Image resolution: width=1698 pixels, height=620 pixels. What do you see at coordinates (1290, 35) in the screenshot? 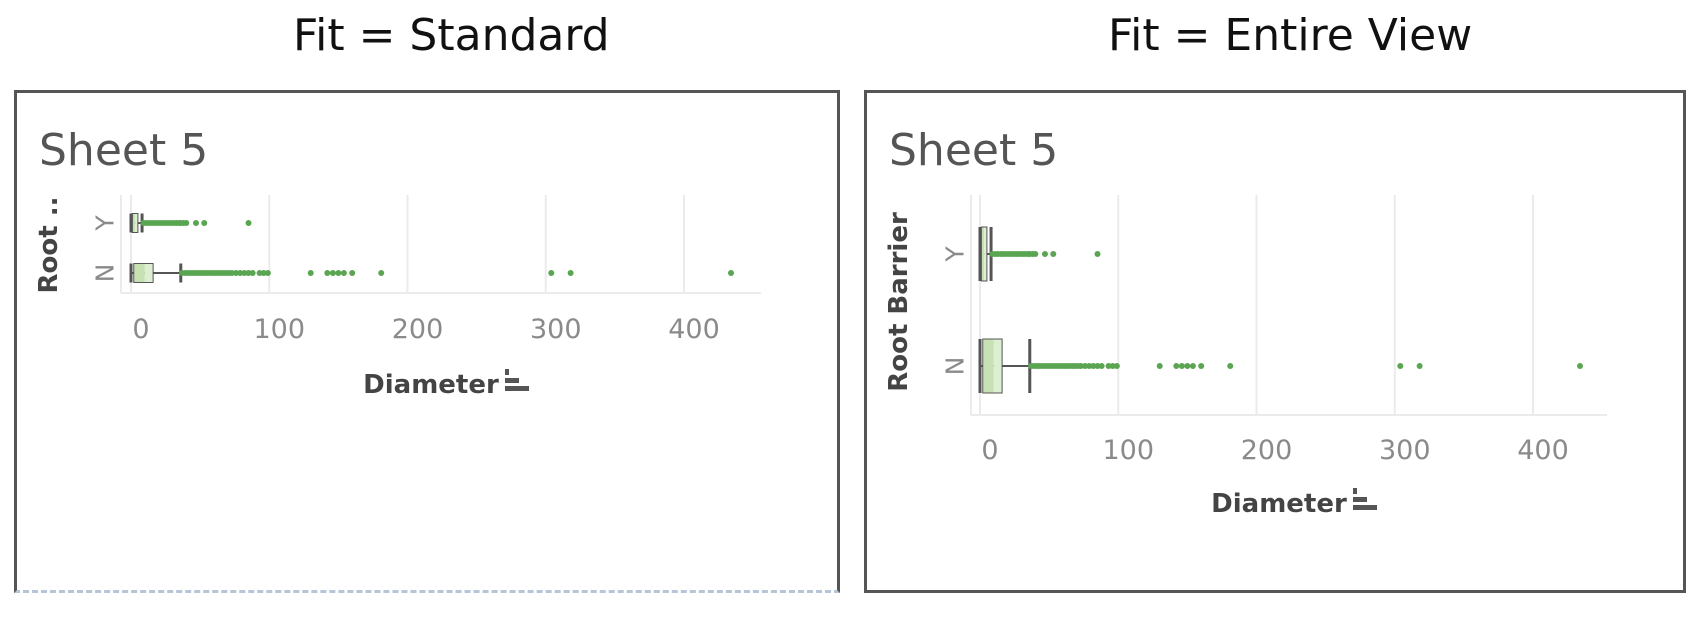
I see `caption-fit-entire-view: Fit = Entire View` at bounding box center [1290, 35].